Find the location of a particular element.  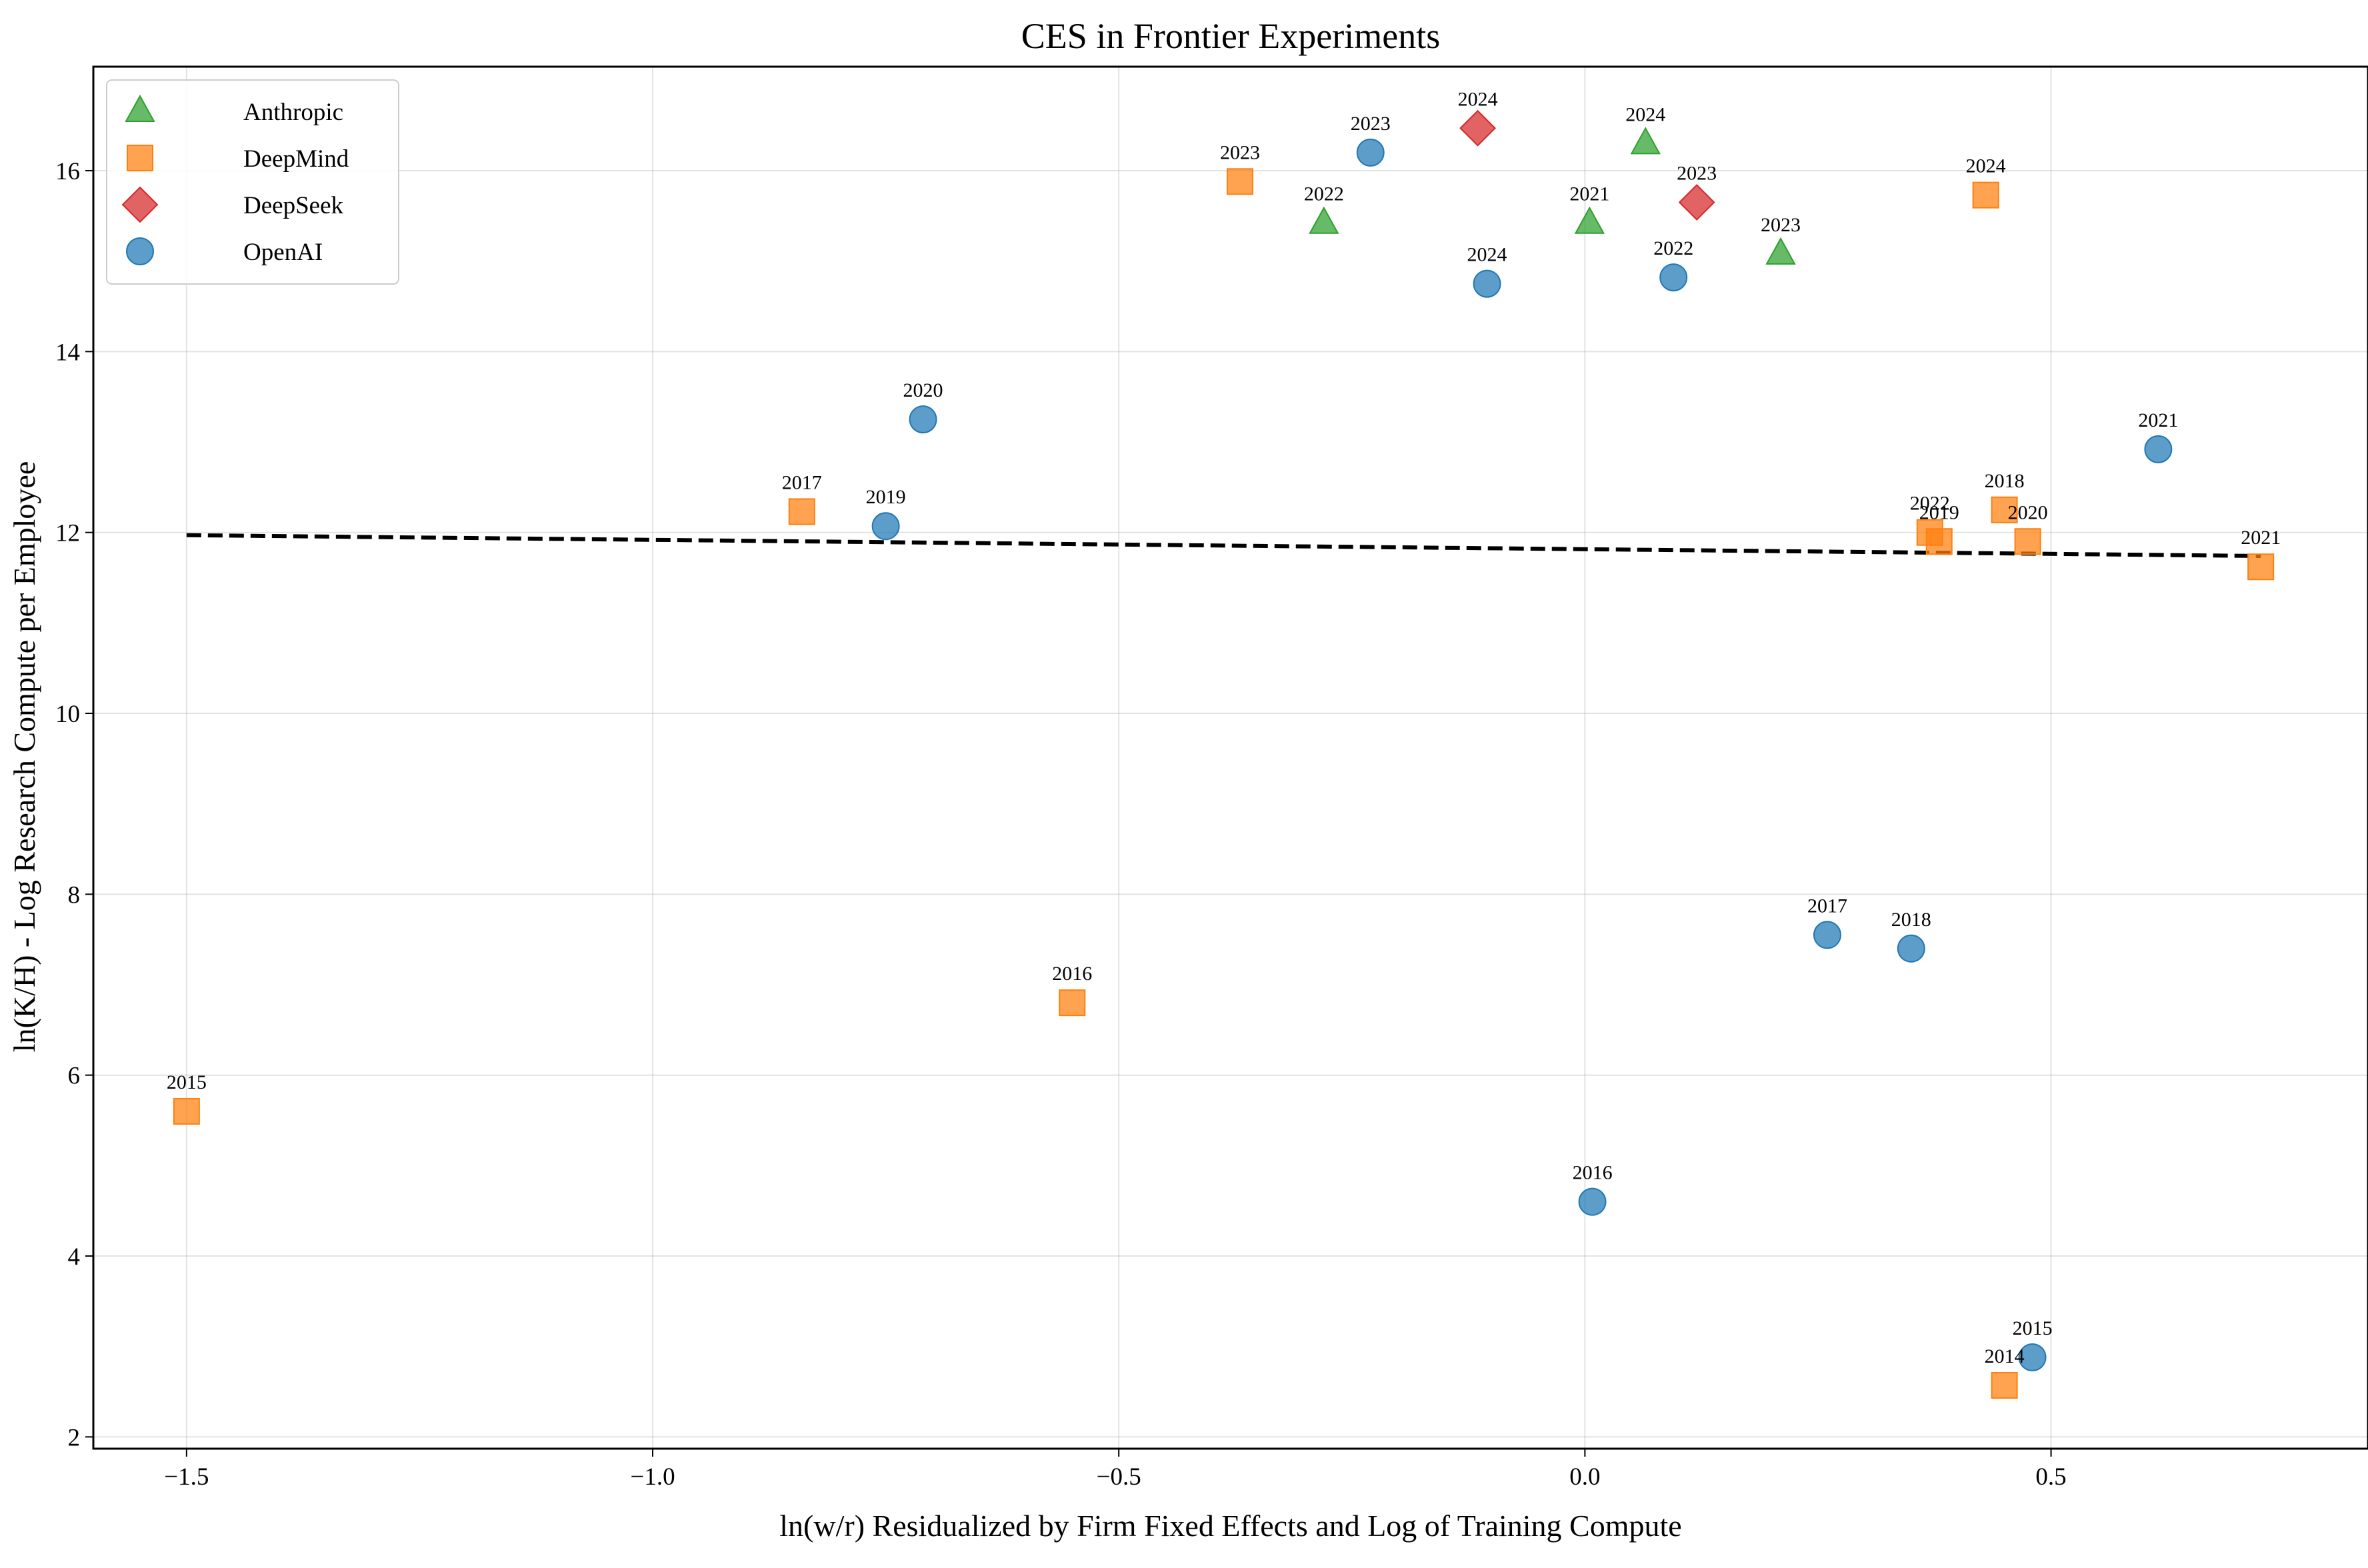

anthropic-point-label: 2024 is located at coordinates (1645, 114).